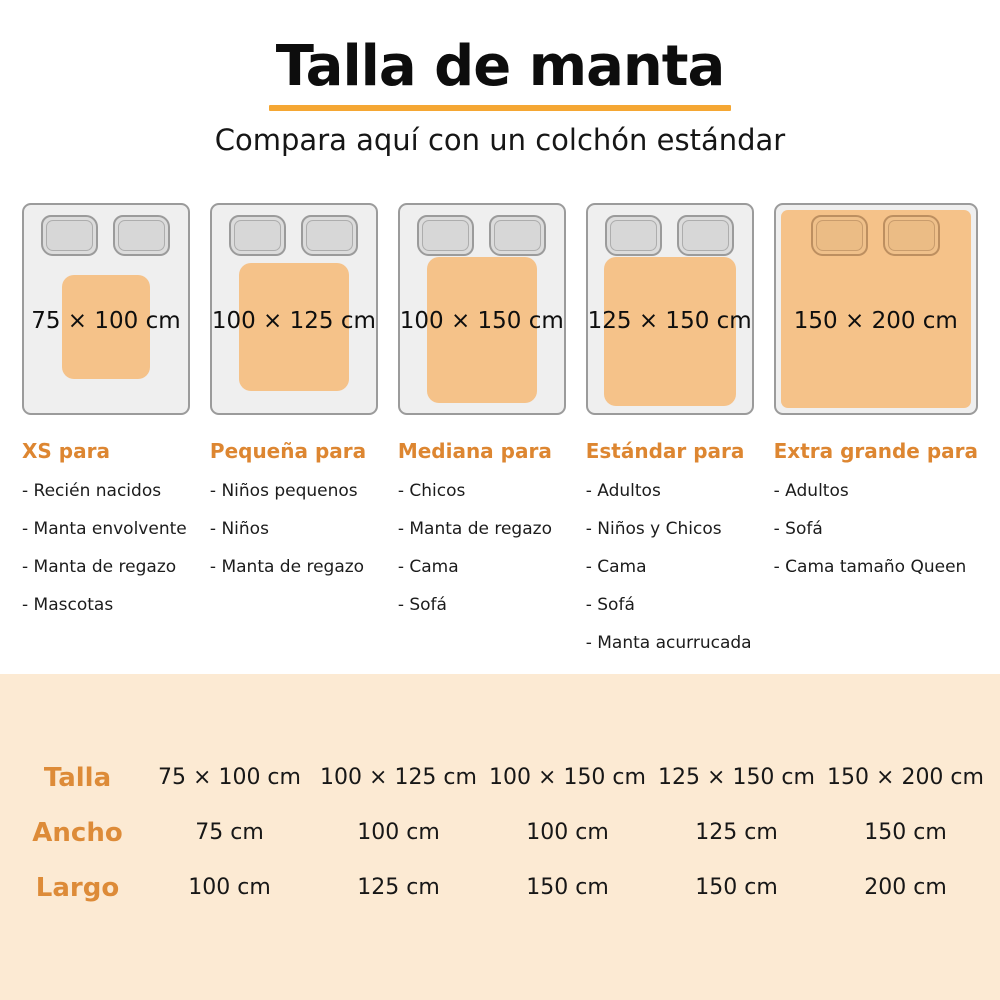 The width and height of the screenshot is (1000, 1000). Describe the element at coordinates (905, 777) in the screenshot. I see `table-cell: 150 × 200 cm` at that location.